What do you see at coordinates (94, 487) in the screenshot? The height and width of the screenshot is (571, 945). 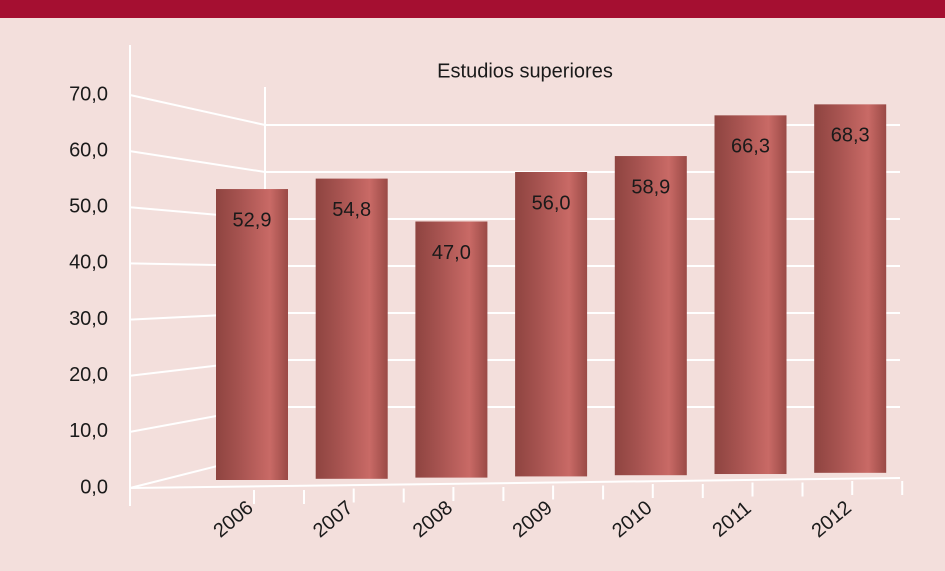 I see `y-tick-label: 0,0` at bounding box center [94, 487].